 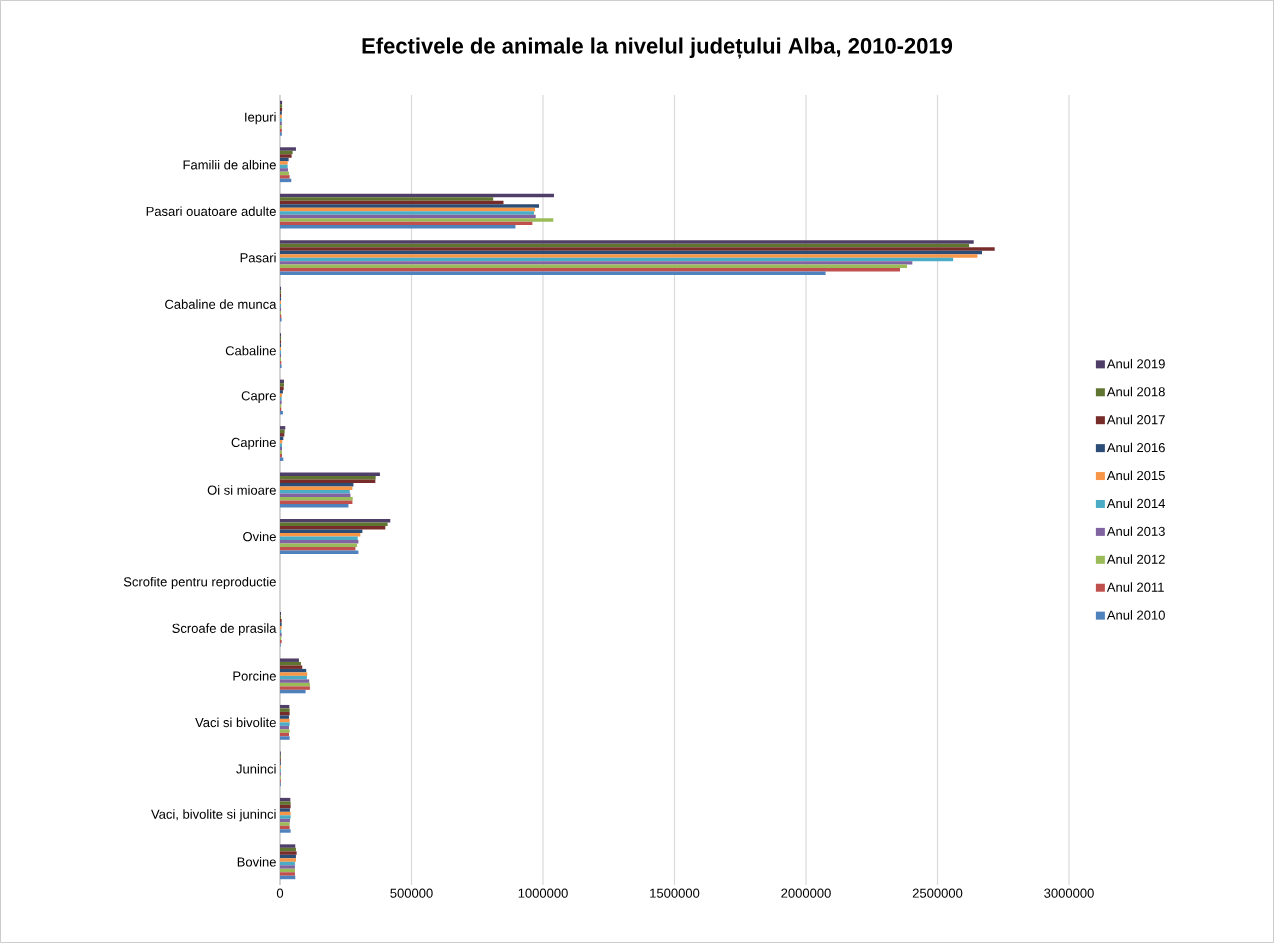 I want to click on x-tick-label: 2500000, so click(x=937, y=893).